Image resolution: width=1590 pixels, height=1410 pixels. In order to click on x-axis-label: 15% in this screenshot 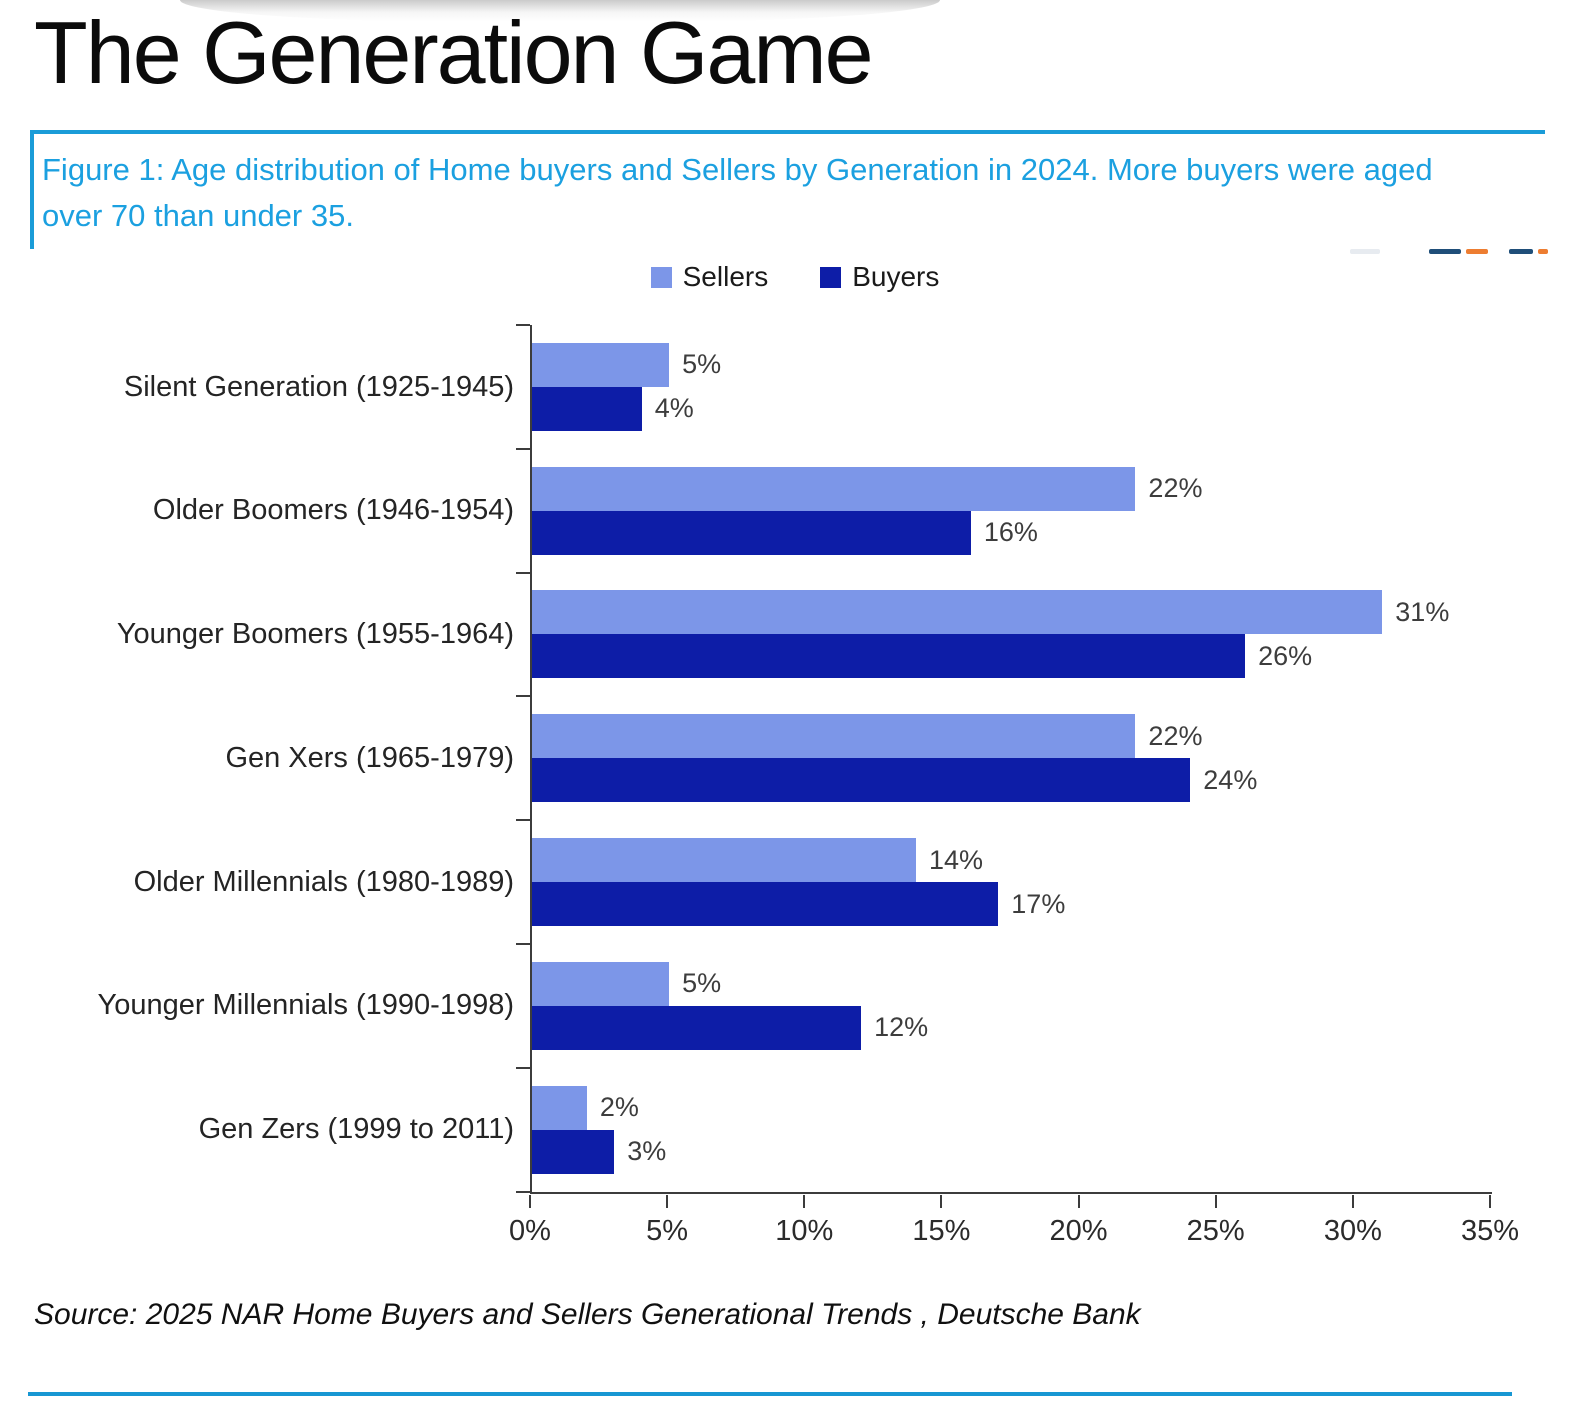, I will do `click(941, 1231)`.